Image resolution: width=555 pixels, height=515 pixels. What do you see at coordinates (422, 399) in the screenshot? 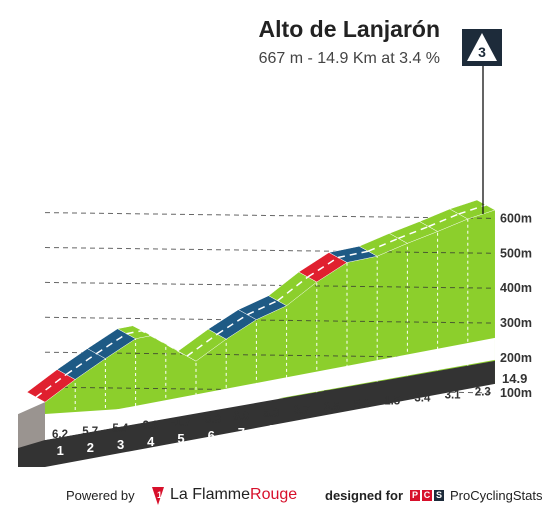
I see `gradient-label: 3.4` at bounding box center [422, 399].